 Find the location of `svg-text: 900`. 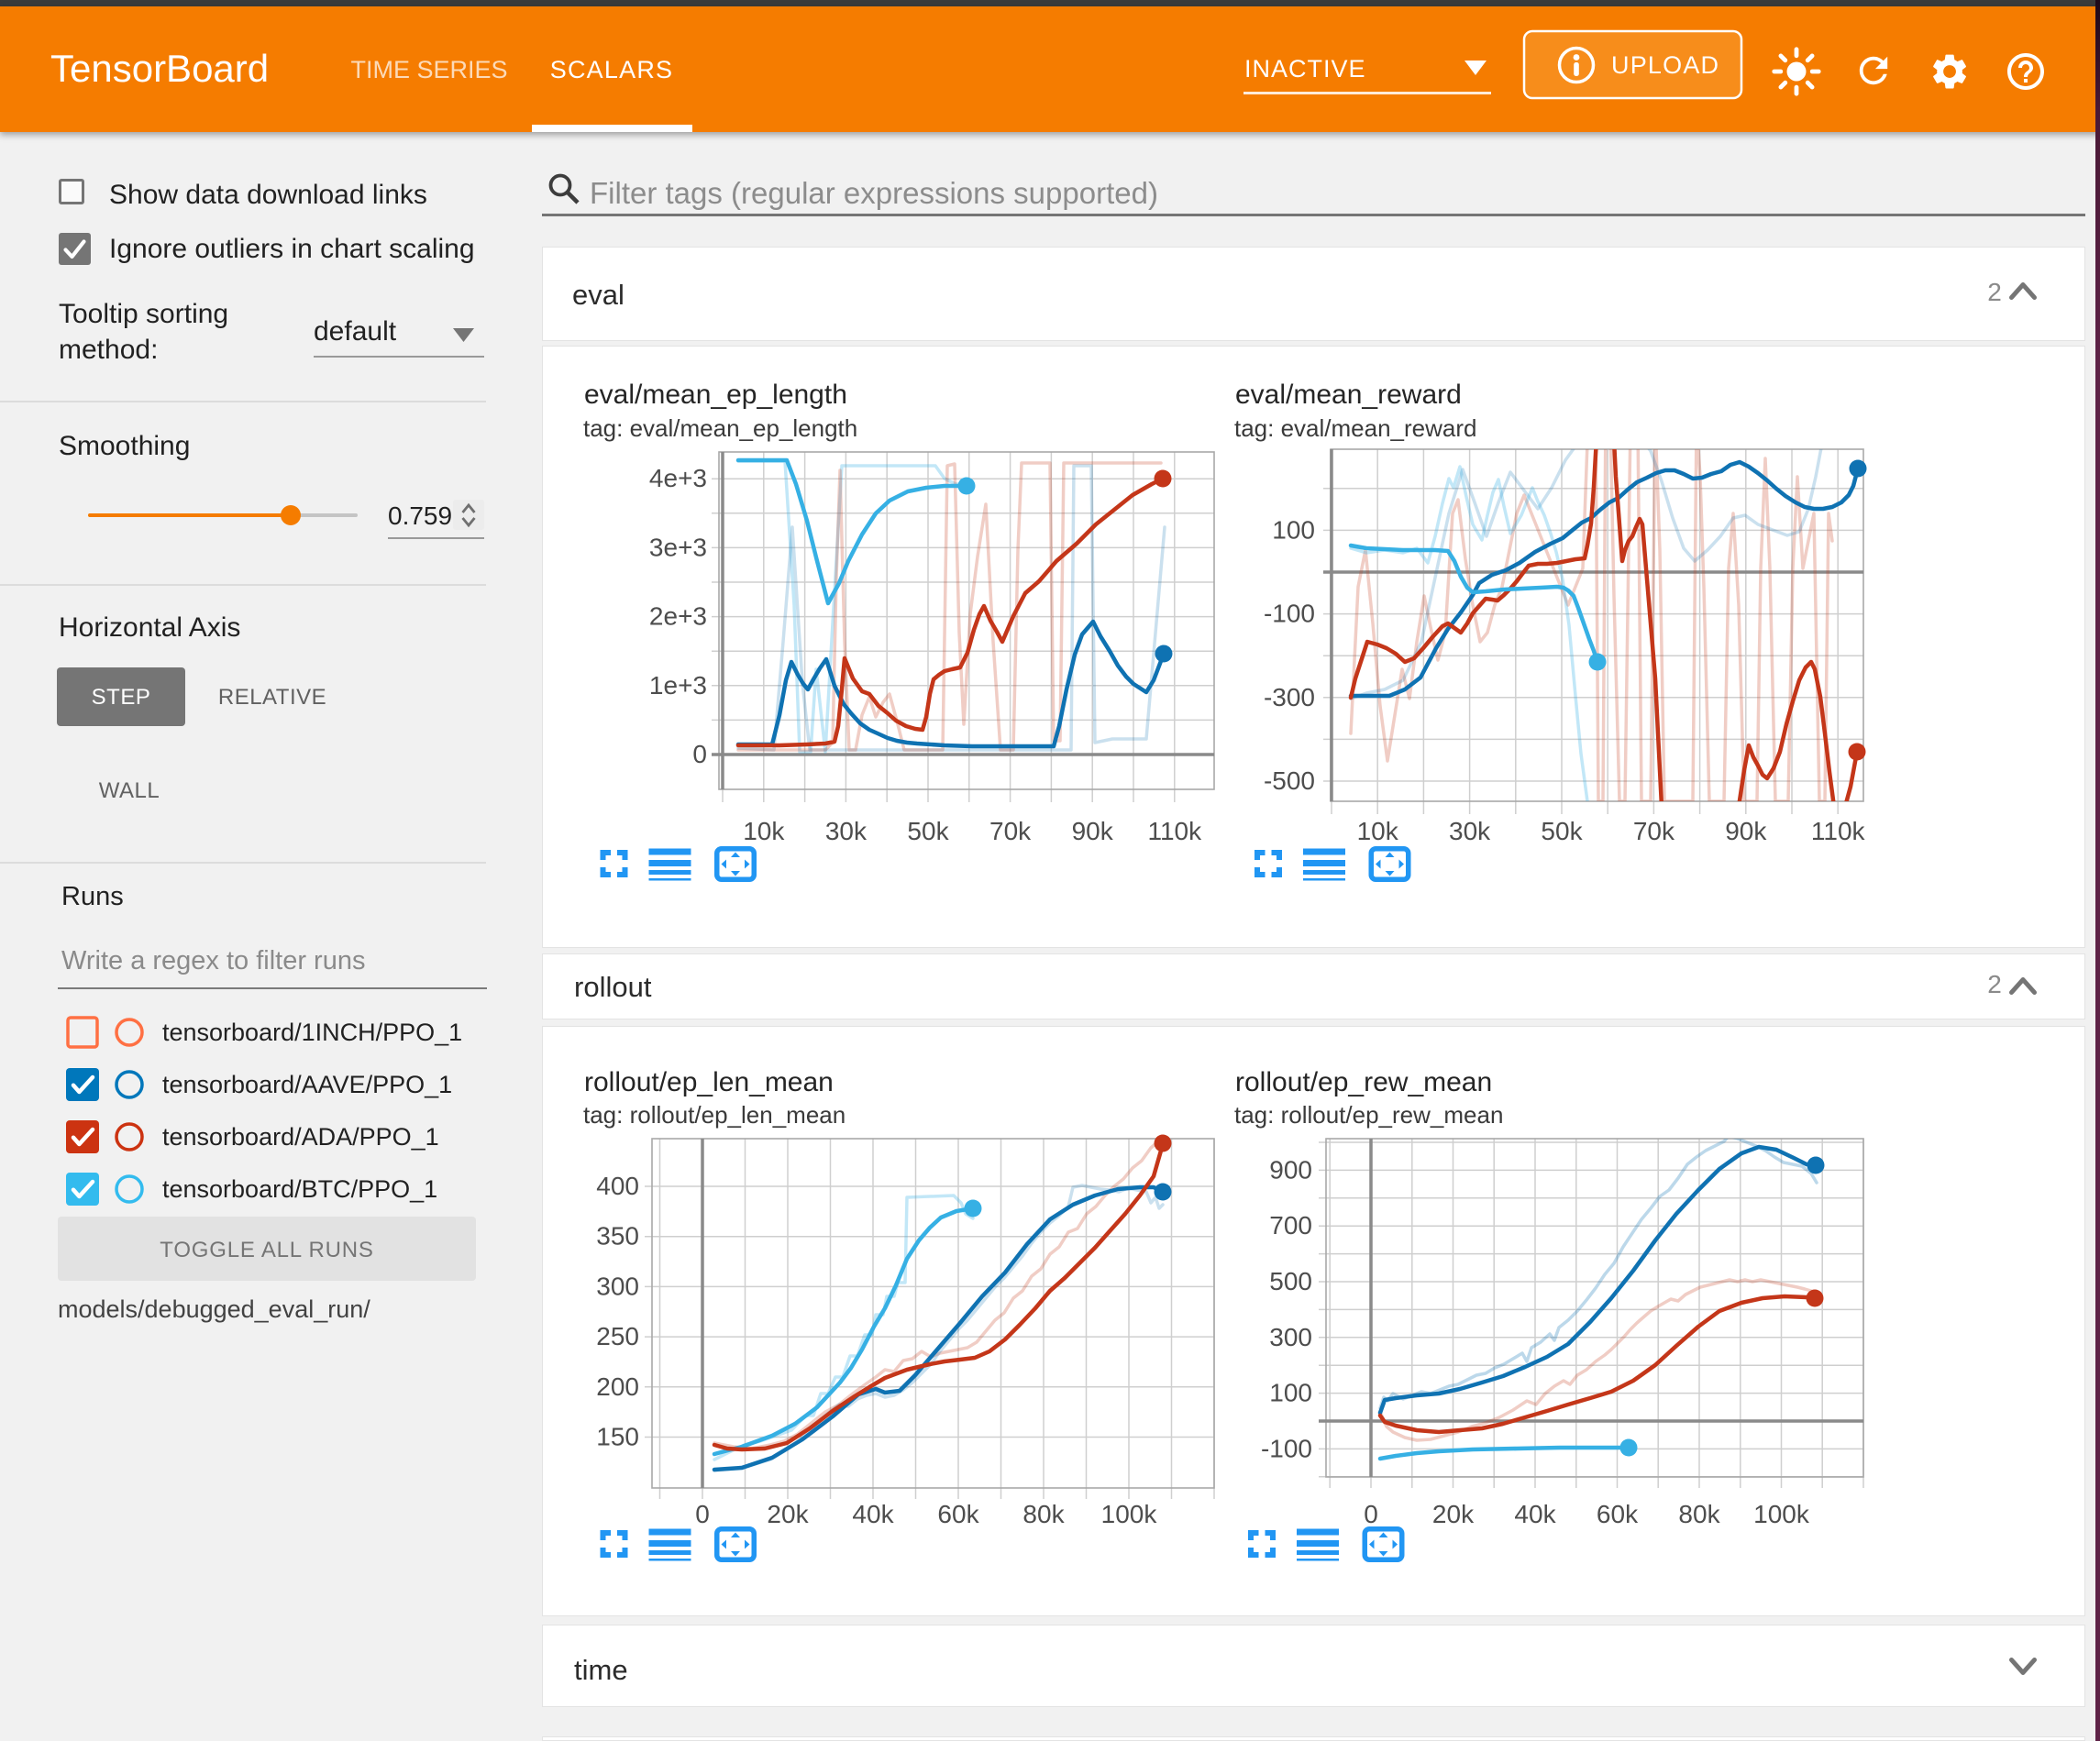

svg-text: 900 is located at coordinates (1290, 1169).